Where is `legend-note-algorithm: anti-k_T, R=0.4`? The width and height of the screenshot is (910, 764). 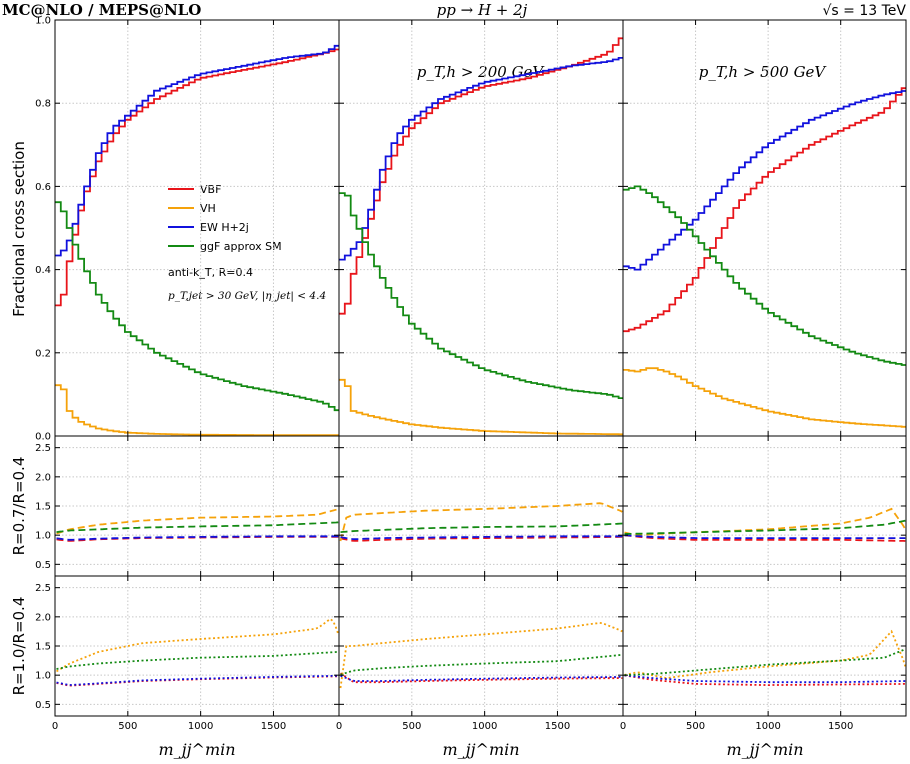
legend-note-algorithm: anti-k_T, R=0.4 is located at coordinates (210, 272).